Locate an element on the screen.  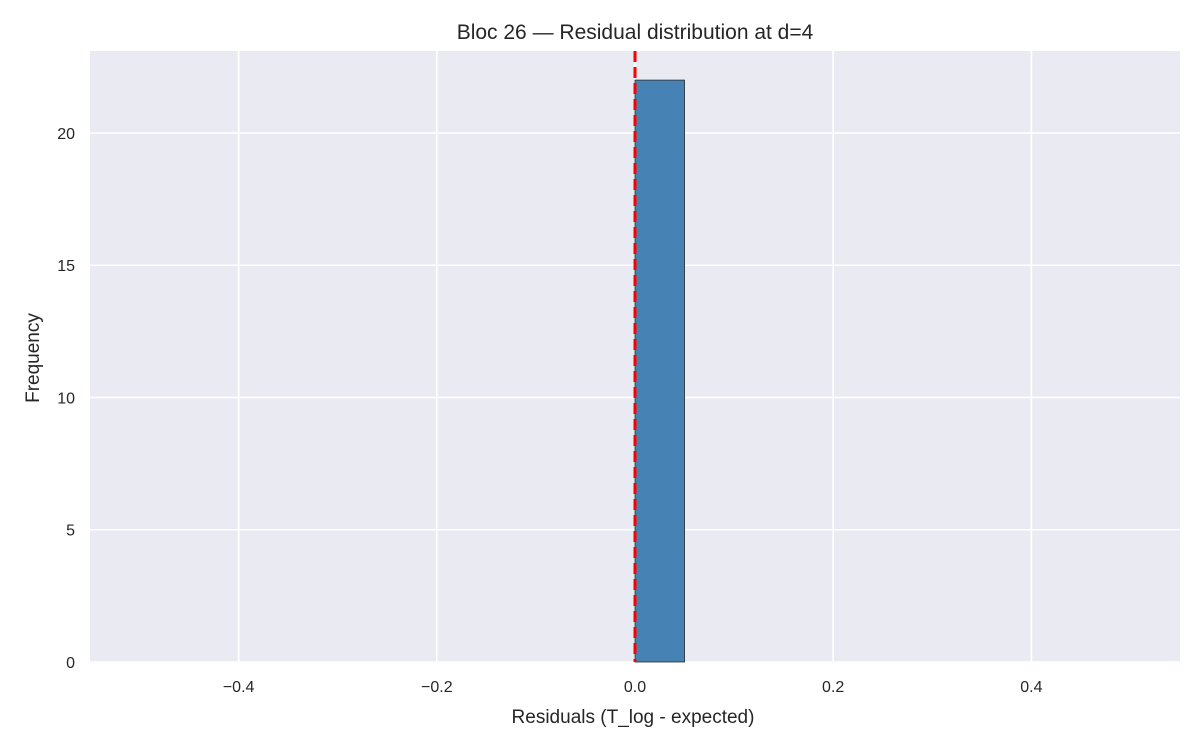
x-tick-label: 0.2 is located at coordinates (833, 687).